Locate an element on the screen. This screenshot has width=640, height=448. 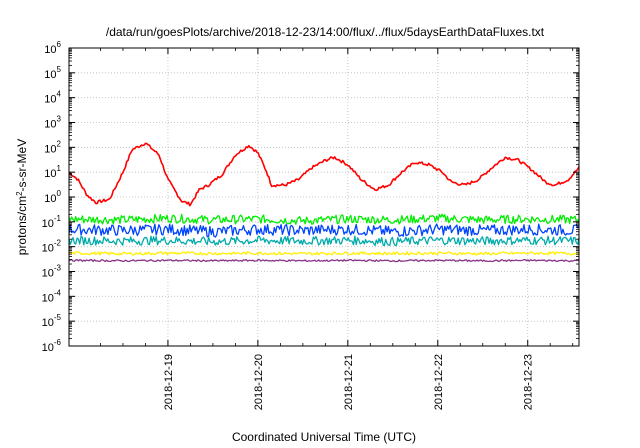
y-tick-label-sup: 2 is located at coordinates (59, 143).